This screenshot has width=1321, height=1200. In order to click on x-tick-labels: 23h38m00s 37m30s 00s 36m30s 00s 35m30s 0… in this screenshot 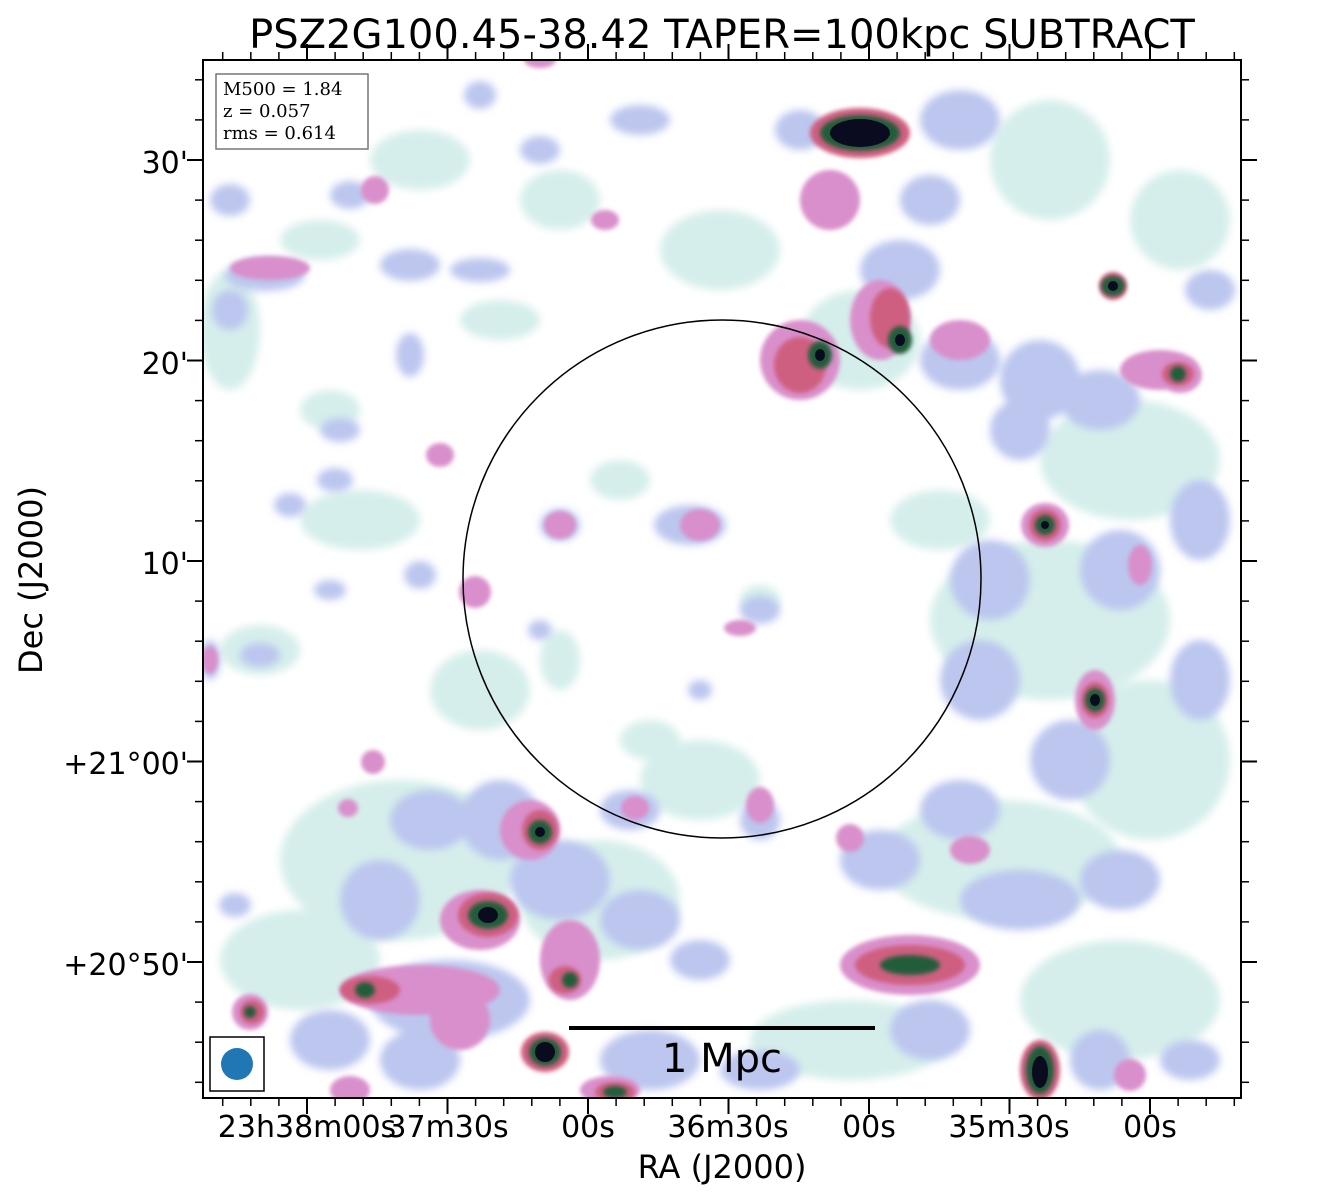, I will do `click(697, 1127)`.